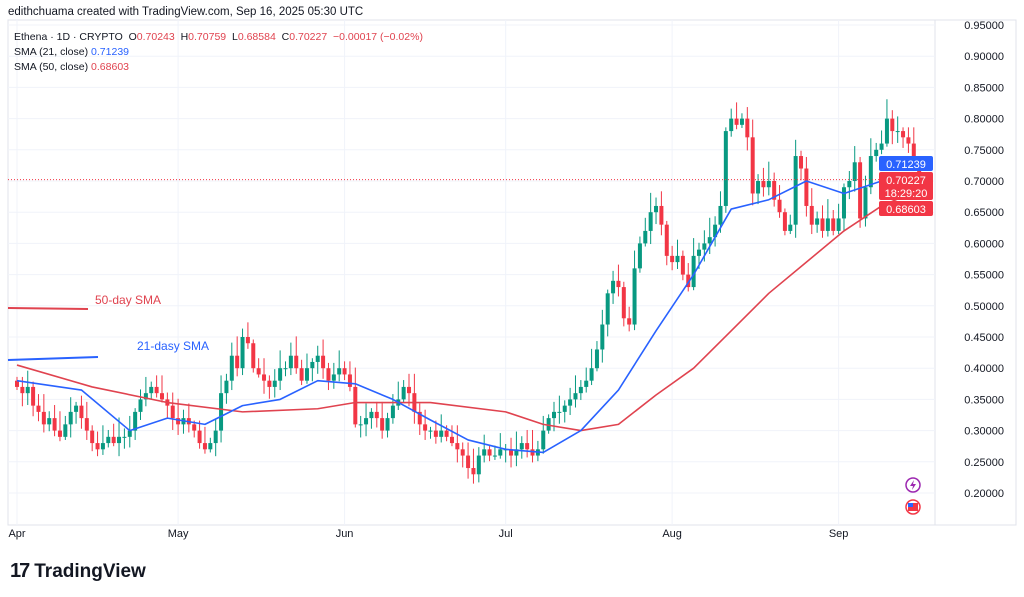 This screenshot has height=597, width=1024. I want to click on y-tick-label: 0.30000, so click(984, 432).